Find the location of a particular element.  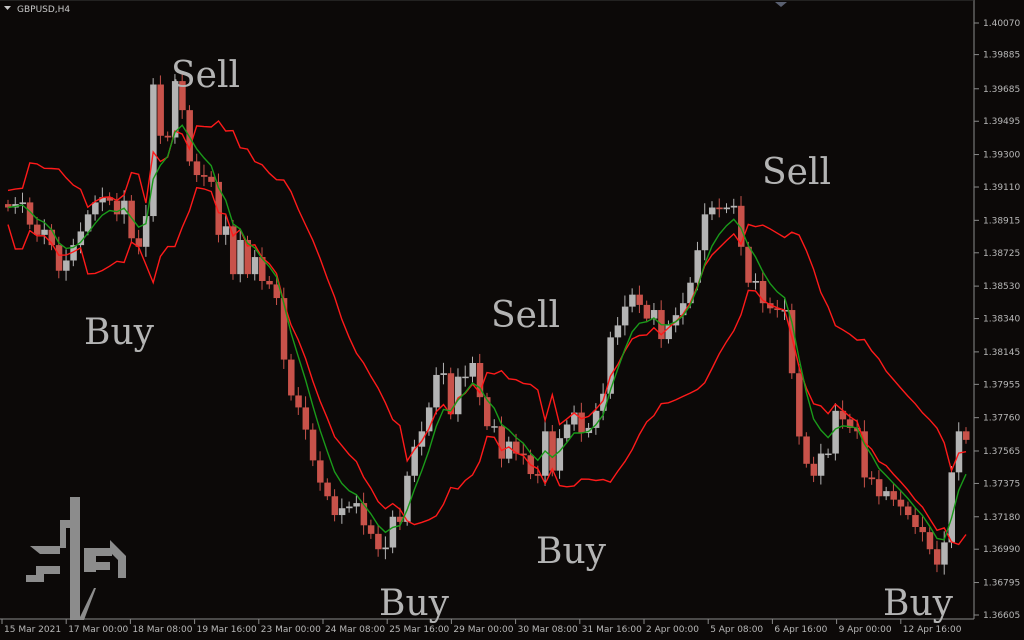

time-tick-label: 15 Mar 2021 is located at coordinates (32, 630).